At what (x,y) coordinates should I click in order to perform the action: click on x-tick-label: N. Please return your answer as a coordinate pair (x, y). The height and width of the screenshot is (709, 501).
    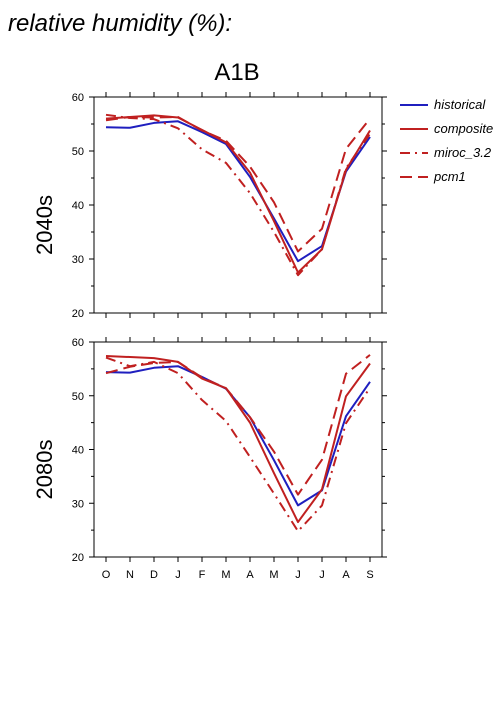
    Looking at the image, I should click on (130, 575).